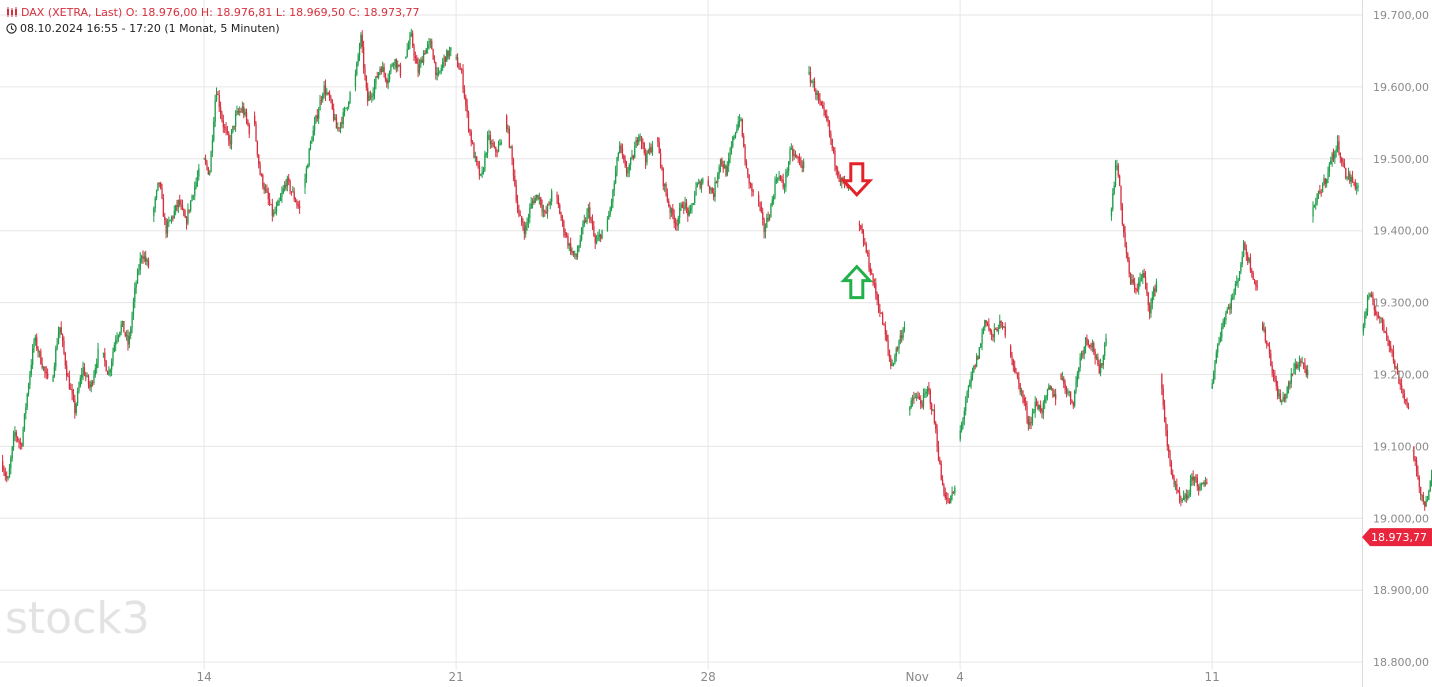 The height and width of the screenshot is (687, 1432). What do you see at coordinates (707, 677) in the screenshot?
I see `x-axis: 14 21 28 Nov 4 11` at bounding box center [707, 677].